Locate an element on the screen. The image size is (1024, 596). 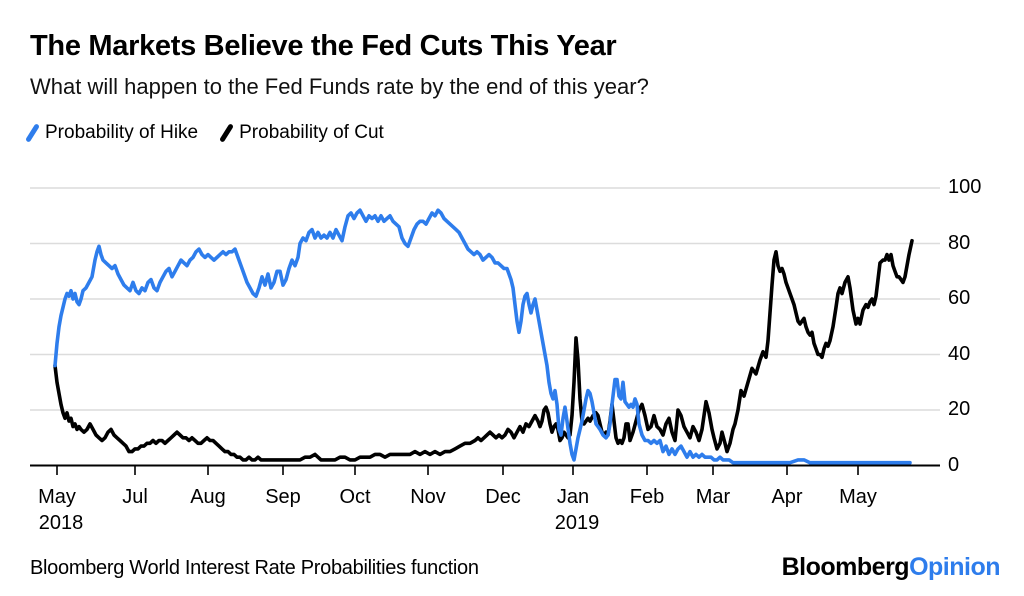
legend-item-hike: Probability of Hike is located at coordinates (112, 133).